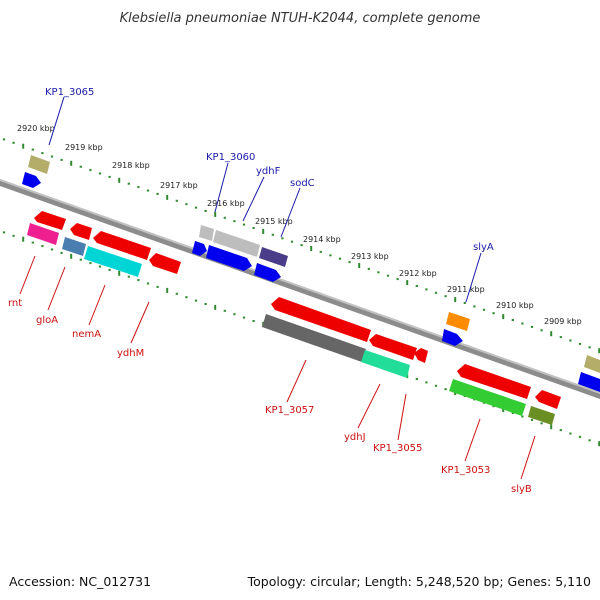 This screenshot has height=600, width=600. I want to click on gene-label-KP1-3057: KP1_3057, so click(289, 410).